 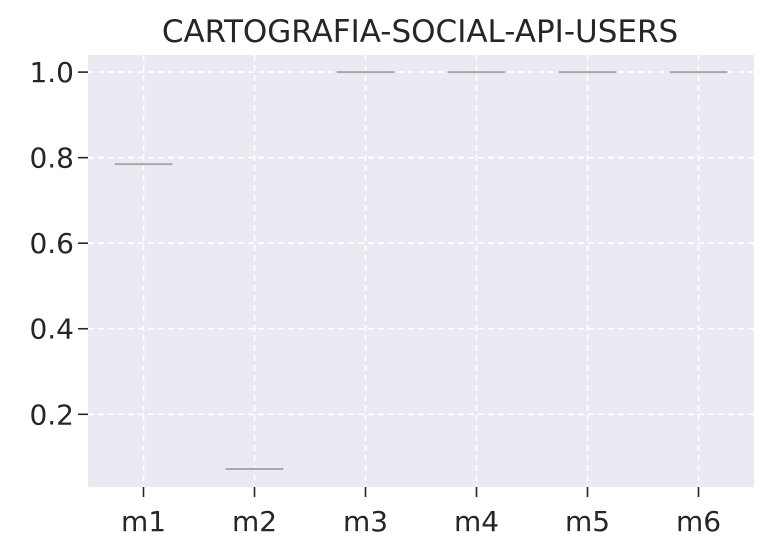 I want to click on y-tick-label: 1.0, so click(x=51, y=72).